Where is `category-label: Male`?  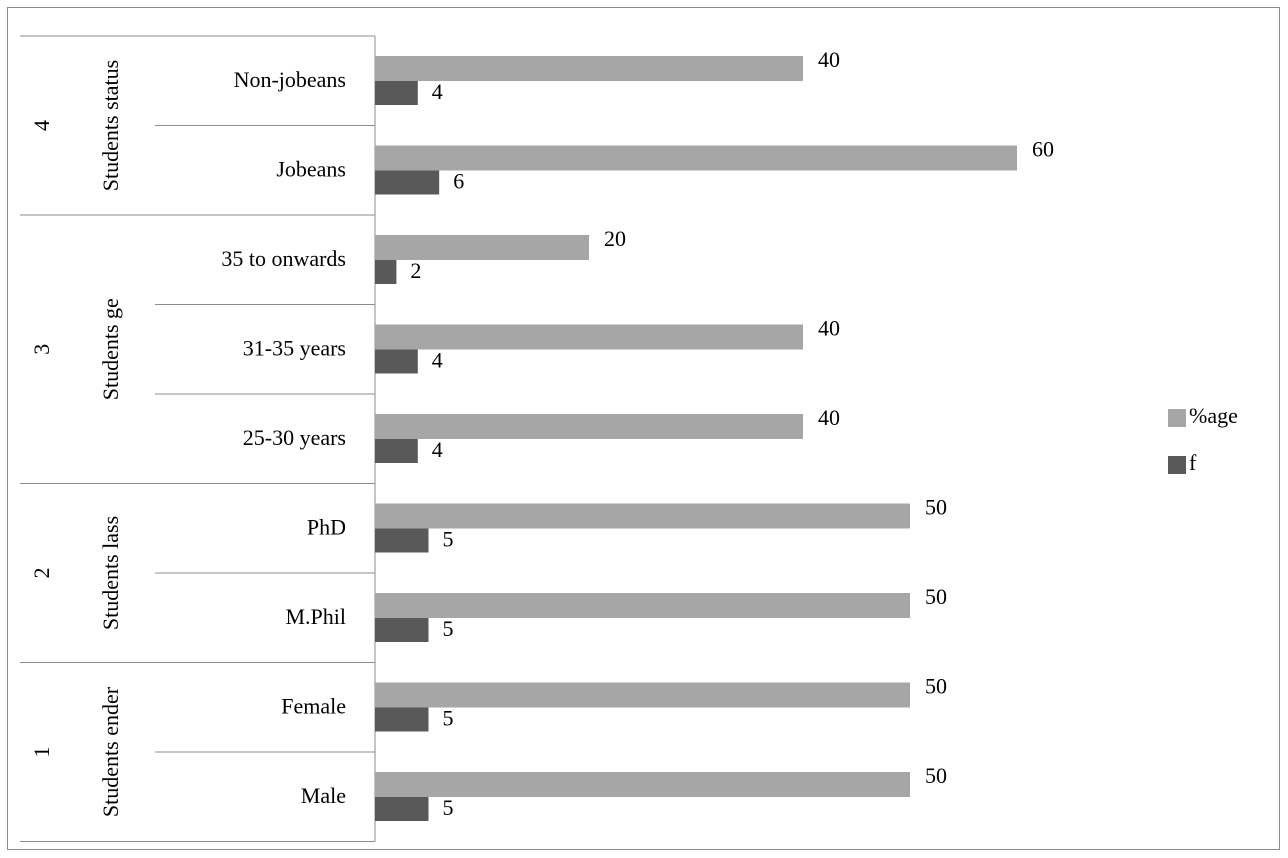
category-label: Male is located at coordinates (323, 795).